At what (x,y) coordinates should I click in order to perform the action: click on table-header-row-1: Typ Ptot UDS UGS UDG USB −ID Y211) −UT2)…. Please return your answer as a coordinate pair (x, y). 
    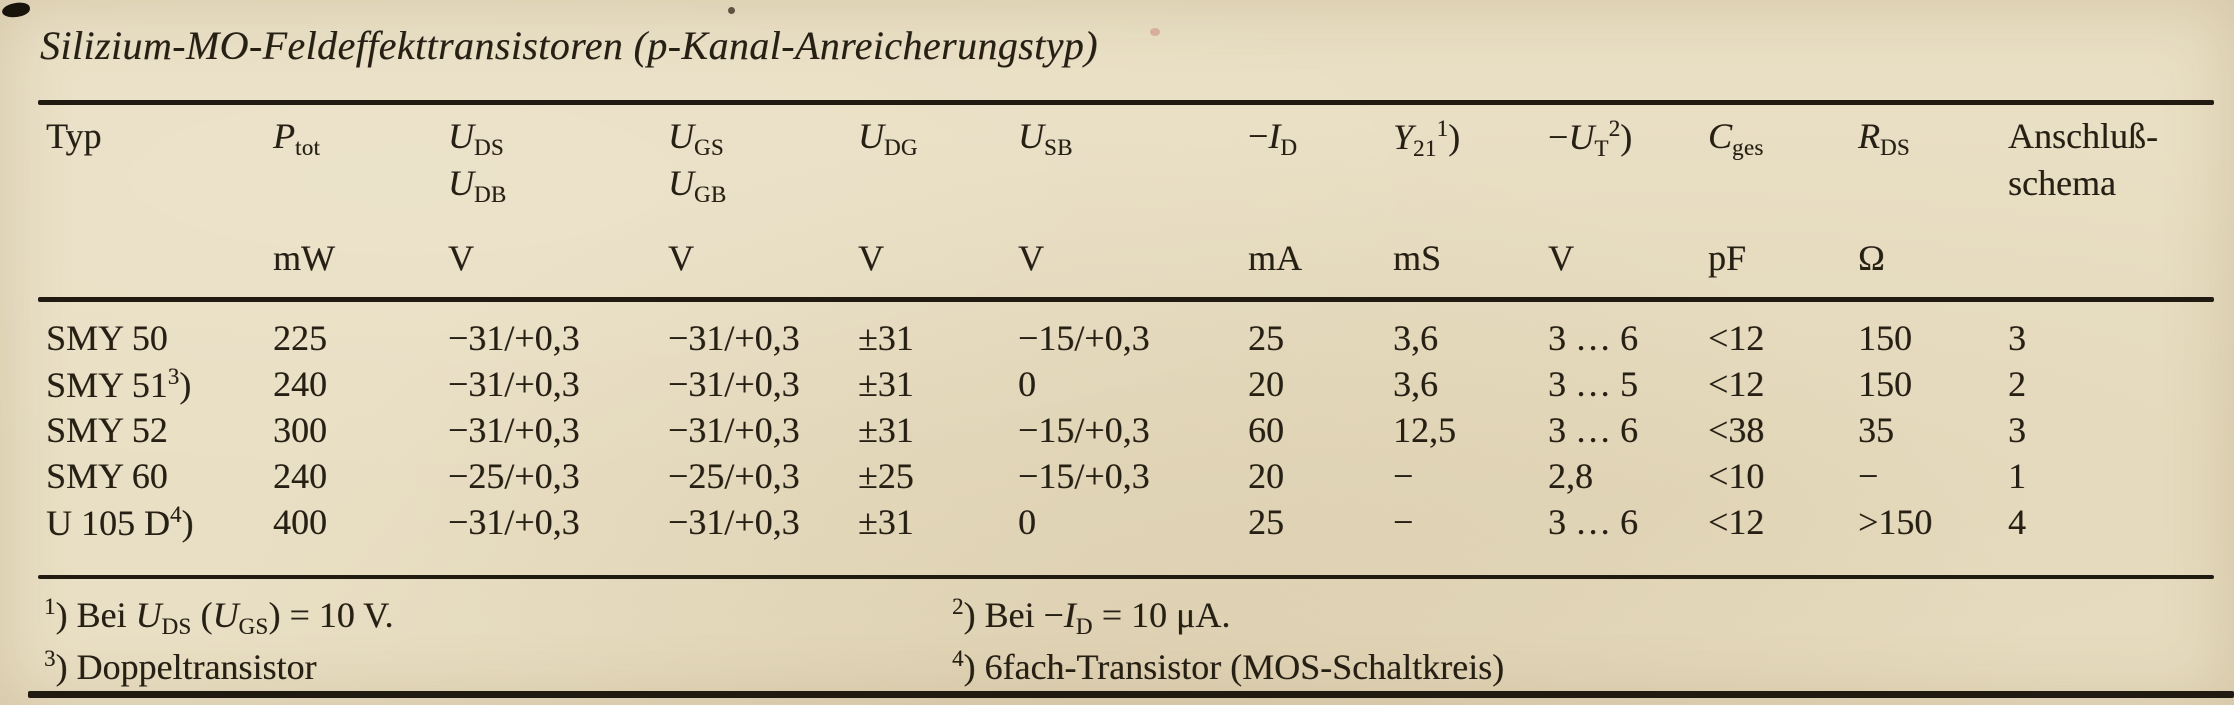
    Looking at the image, I should click on (1133, 139).